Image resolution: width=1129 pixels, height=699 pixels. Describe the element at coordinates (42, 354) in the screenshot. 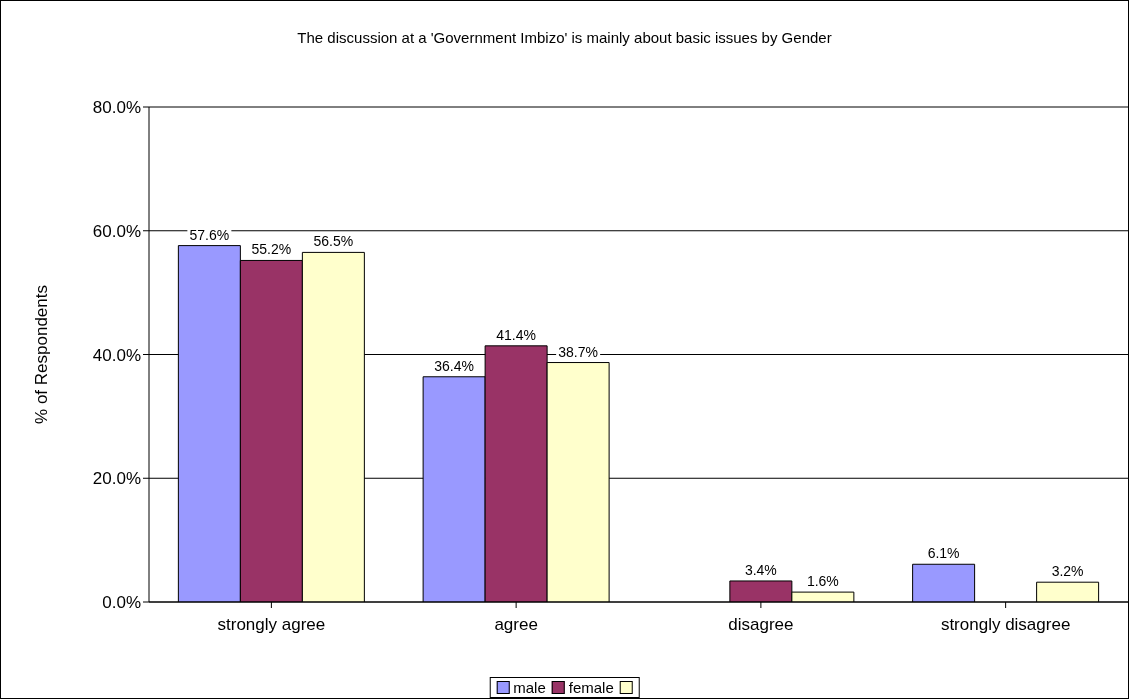

I see `y-axis-title: % of Respondents` at that location.